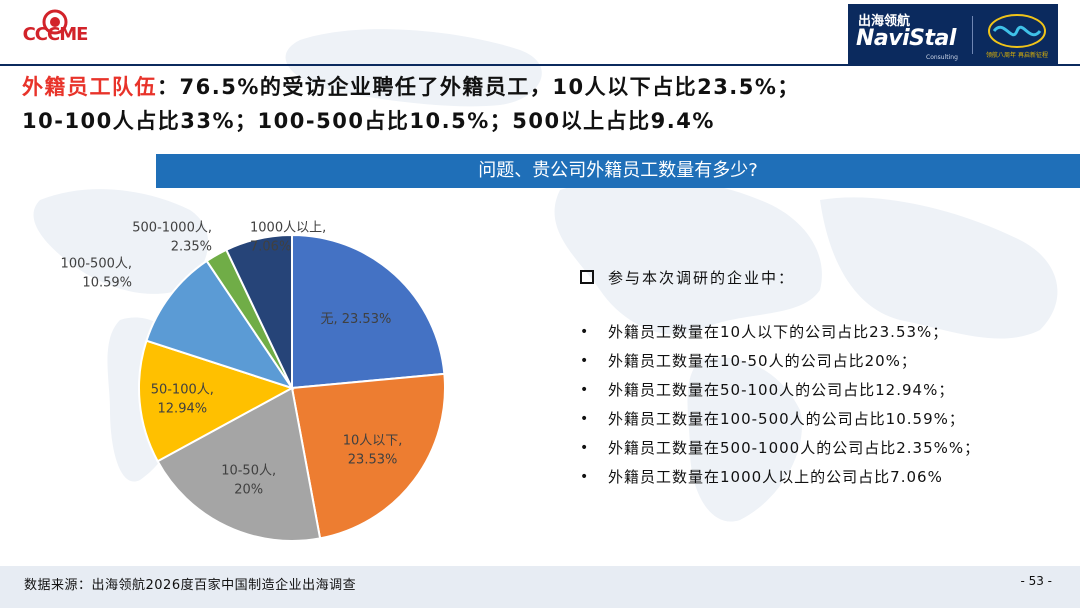 The image size is (1080, 608). Describe the element at coordinates (587, 277) in the screenshot. I see `checkbox-square-icon` at that location.